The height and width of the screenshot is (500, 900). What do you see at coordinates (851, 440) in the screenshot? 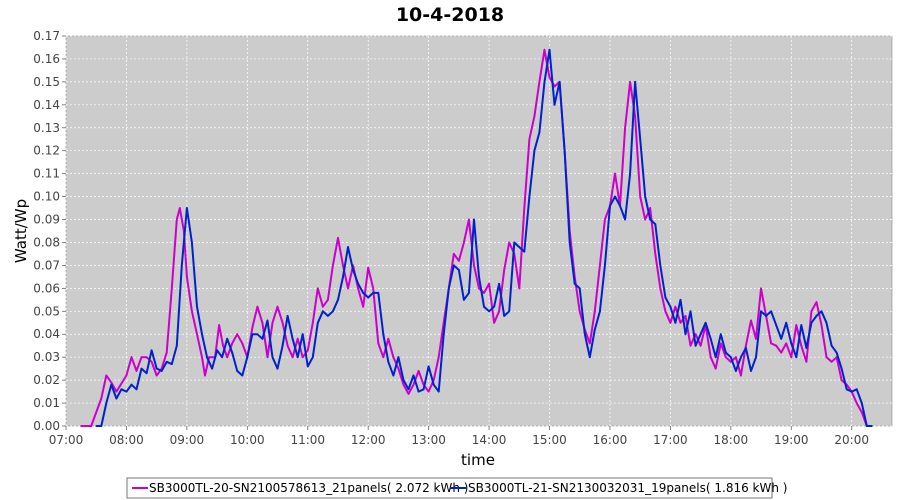
I see `x-tick-label: 20:00` at bounding box center [851, 440].